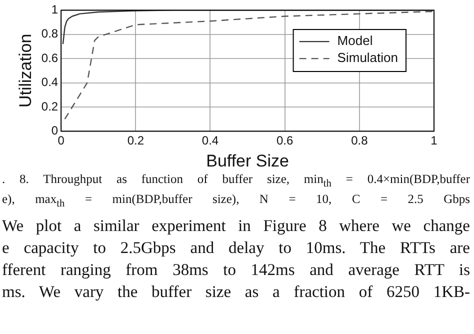 The width and height of the screenshot is (474, 334). Describe the element at coordinates (285, 141) in the screenshot. I see `x-tick-label: 0.6` at that location.